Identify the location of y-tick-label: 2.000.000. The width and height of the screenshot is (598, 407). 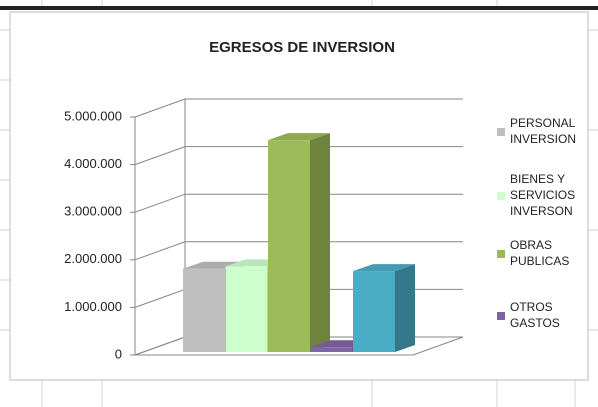
(93, 258).